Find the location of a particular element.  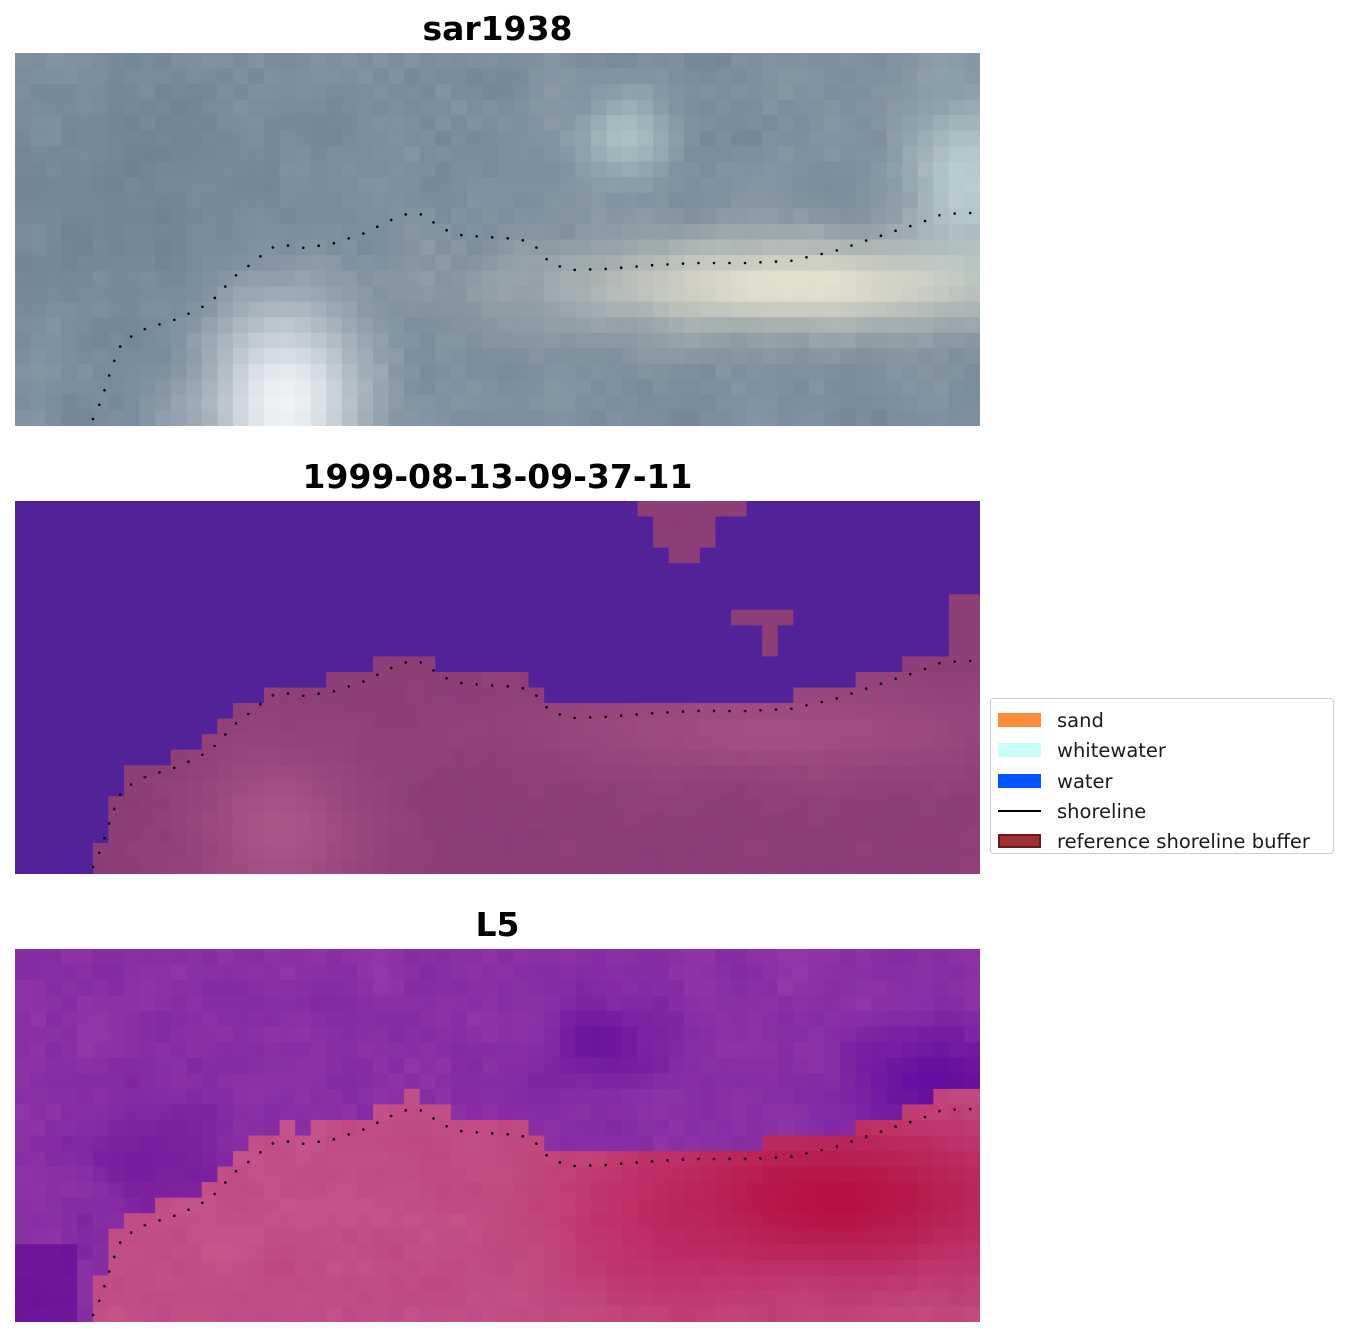

legend-item-reference-buffer: reference shoreline buffer is located at coordinates (1162, 841).